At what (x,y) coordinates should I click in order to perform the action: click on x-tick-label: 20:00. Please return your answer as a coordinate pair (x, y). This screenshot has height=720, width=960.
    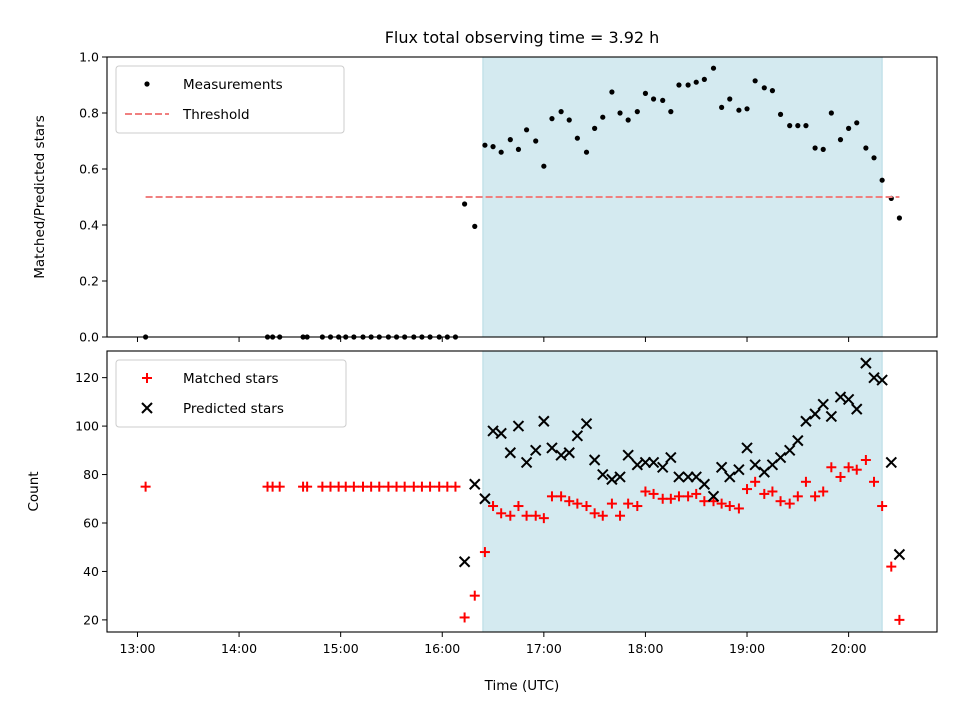
    Looking at the image, I should click on (849, 648).